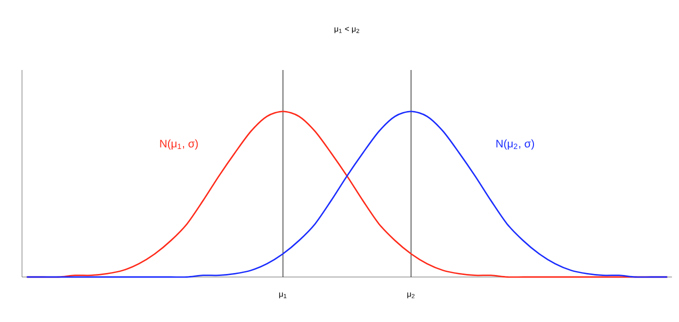  I want to click on text: N(μ$_{1}$, σ), so click(179, 144).